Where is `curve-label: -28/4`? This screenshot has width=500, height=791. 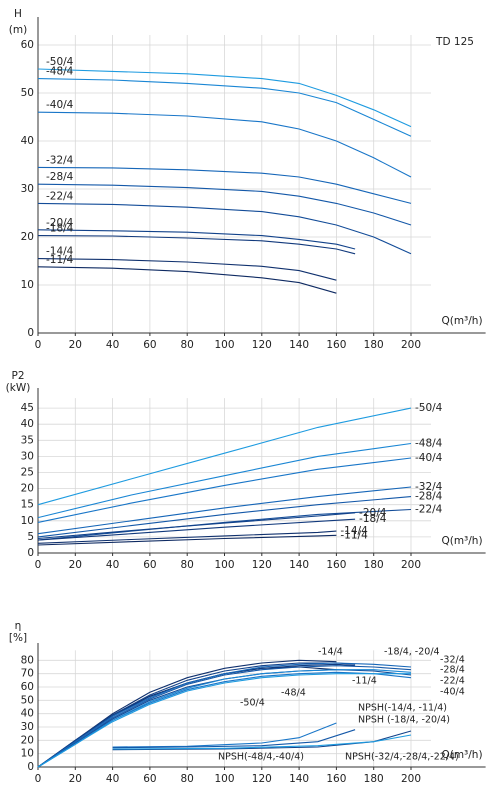 curve-label: -28/4 is located at coordinates (60, 177).